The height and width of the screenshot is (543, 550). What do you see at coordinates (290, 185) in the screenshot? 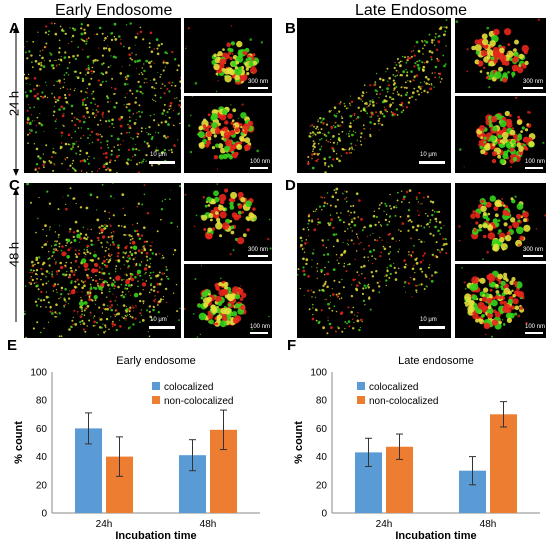
I see `panel-letter-d: D` at bounding box center [290, 185].